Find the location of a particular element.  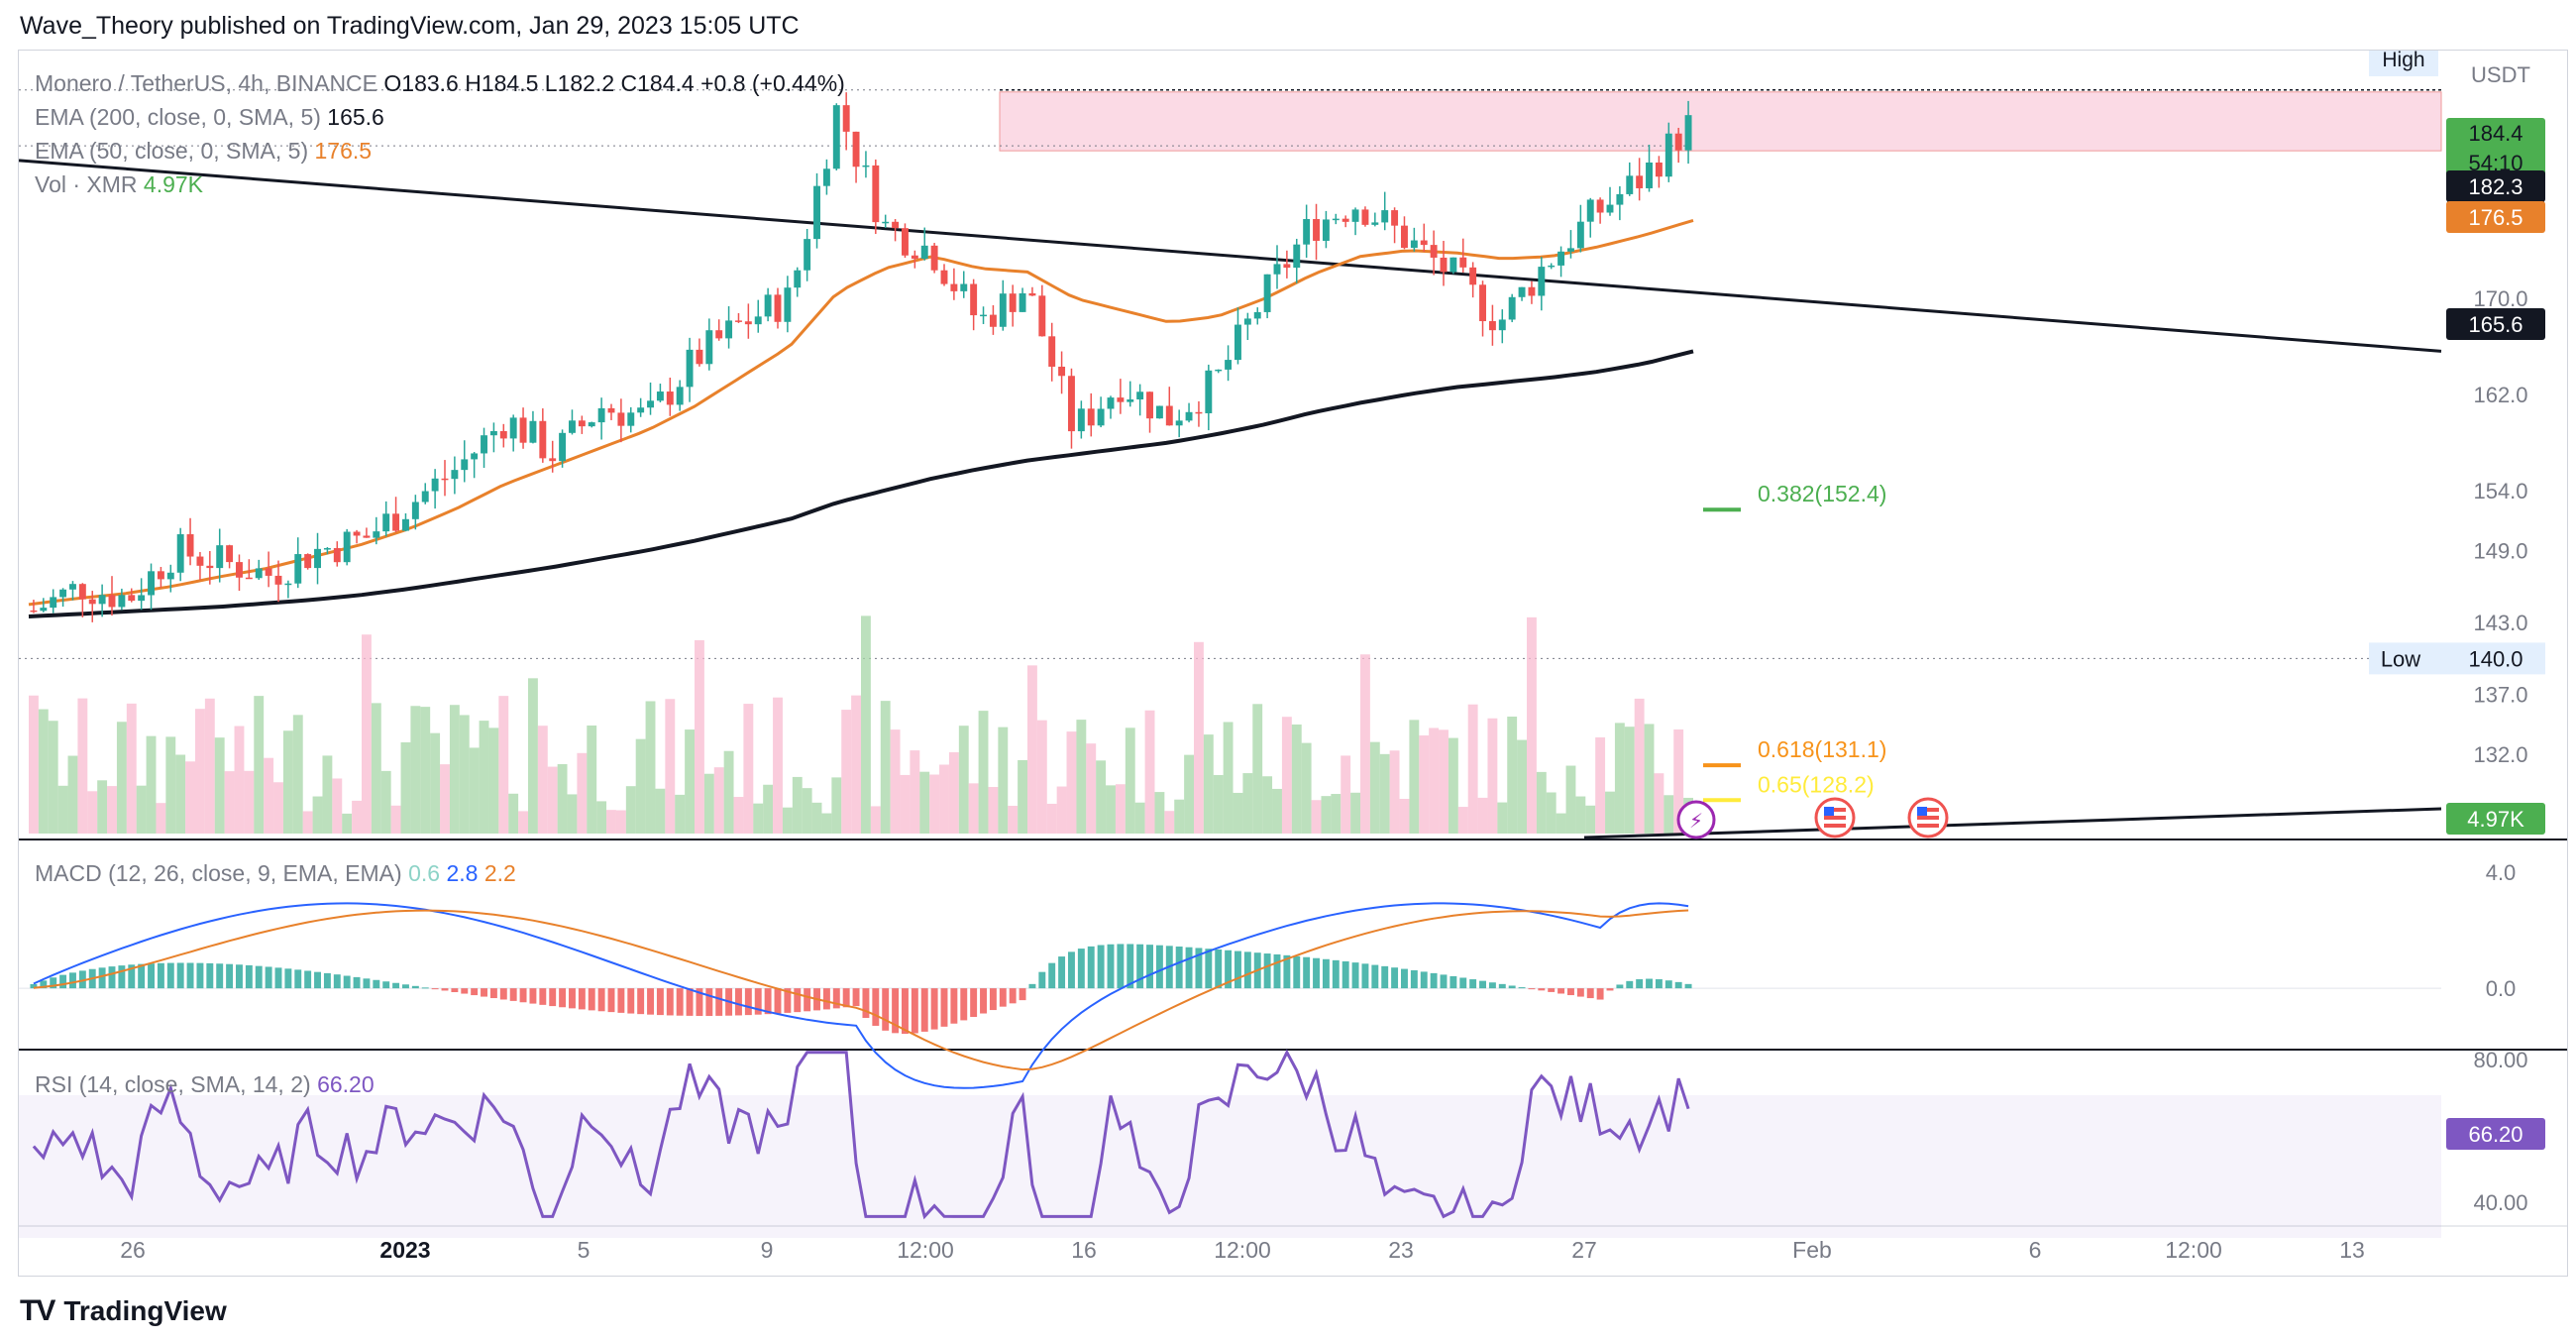

low-tag: Low is located at coordinates (2400, 659).